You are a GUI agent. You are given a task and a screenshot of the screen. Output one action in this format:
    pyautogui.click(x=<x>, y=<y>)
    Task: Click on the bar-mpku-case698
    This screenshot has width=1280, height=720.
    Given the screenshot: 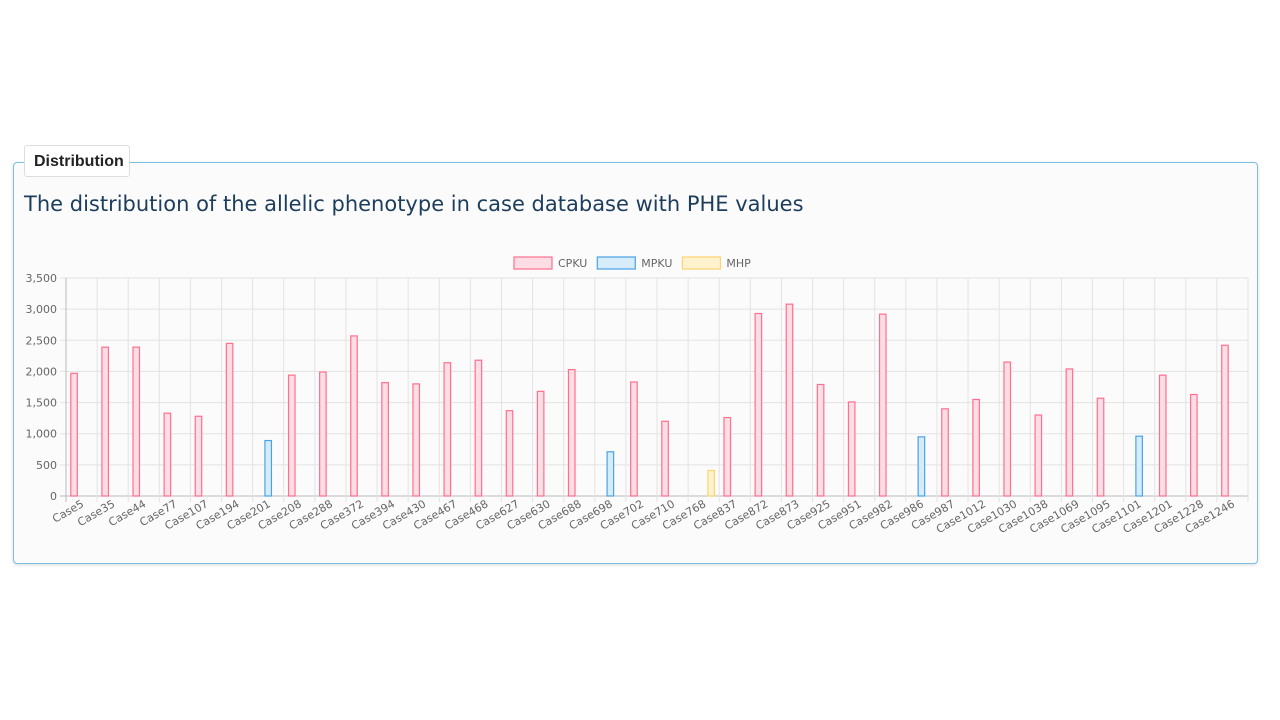 What is the action you would take?
    pyautogui.click(x=610, y=474)
    